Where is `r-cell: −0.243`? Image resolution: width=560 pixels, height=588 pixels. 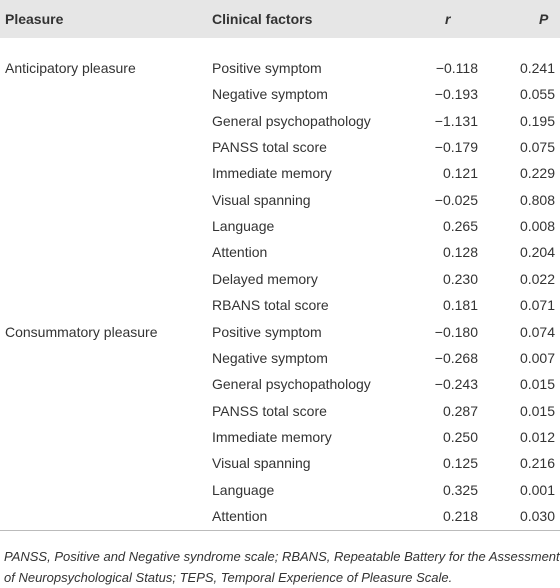 r-cell: −0.243 is located at coordinates (456, 384).